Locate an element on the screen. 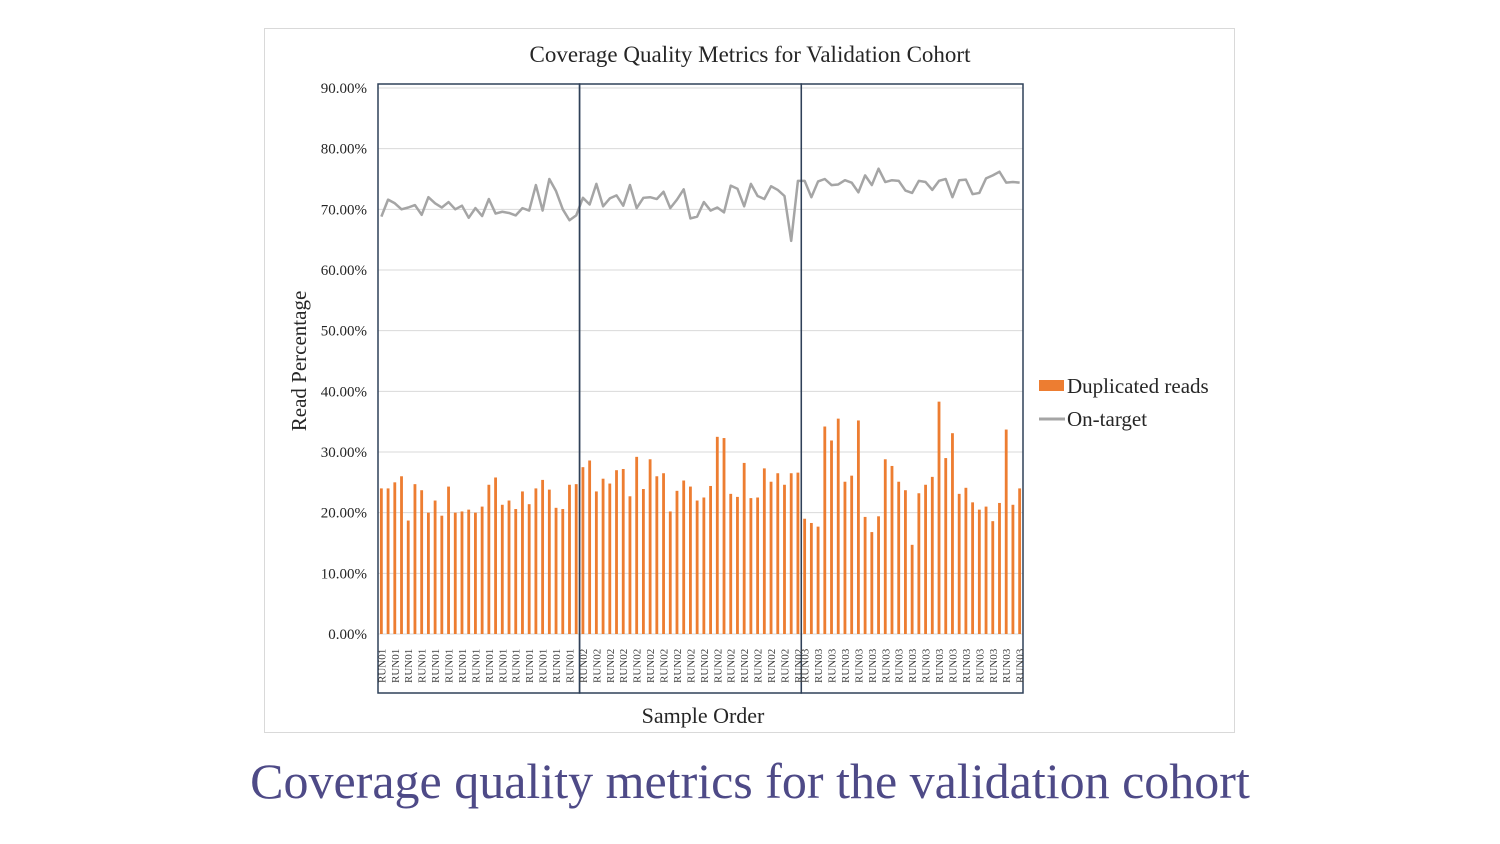 The image size is (1500, 844). y-axis-label: Read Percentage is located at coordinates (299, 361).